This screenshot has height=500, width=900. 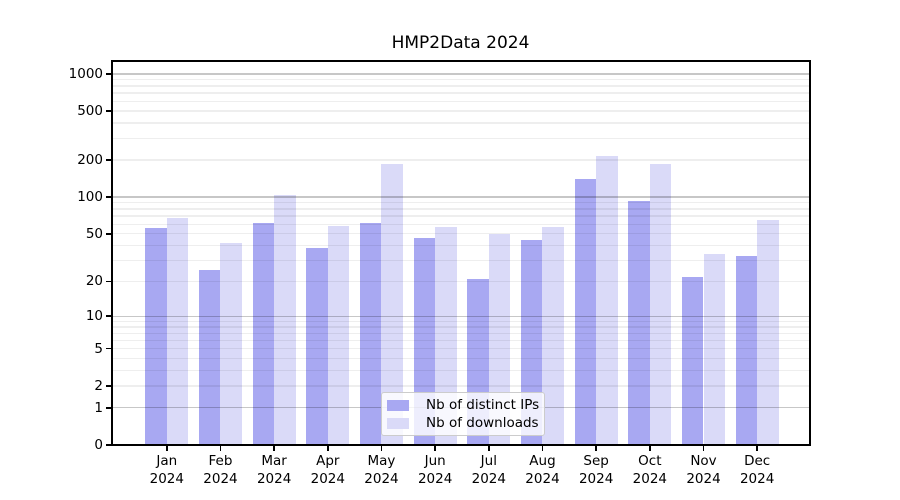 I want to click on bar-distinct-ips-may-2024, so click(x=370, y=333).